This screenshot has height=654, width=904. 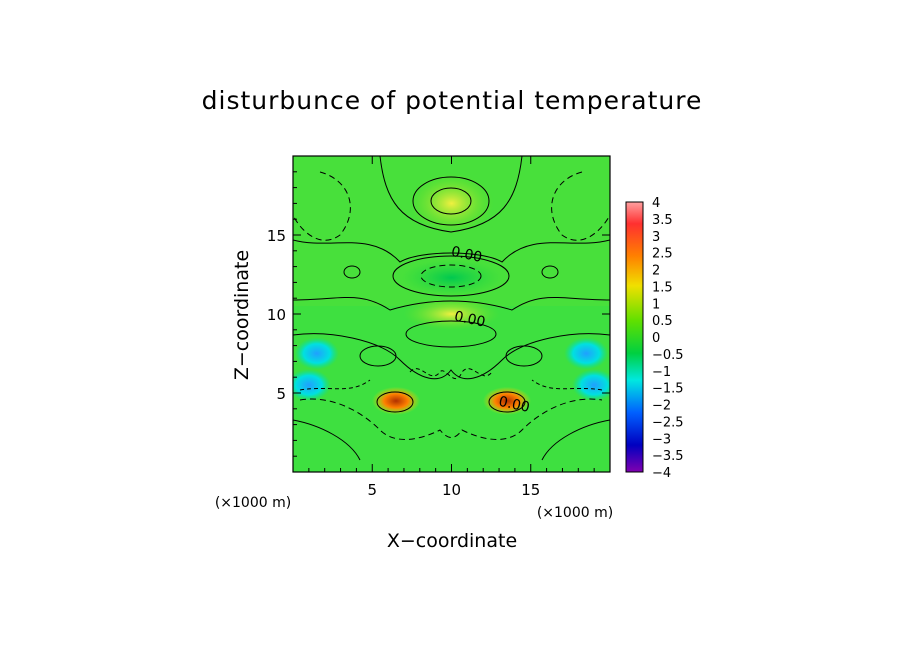 I want to click on colorbar-tick-label: −4, so click(x=661, y=473).